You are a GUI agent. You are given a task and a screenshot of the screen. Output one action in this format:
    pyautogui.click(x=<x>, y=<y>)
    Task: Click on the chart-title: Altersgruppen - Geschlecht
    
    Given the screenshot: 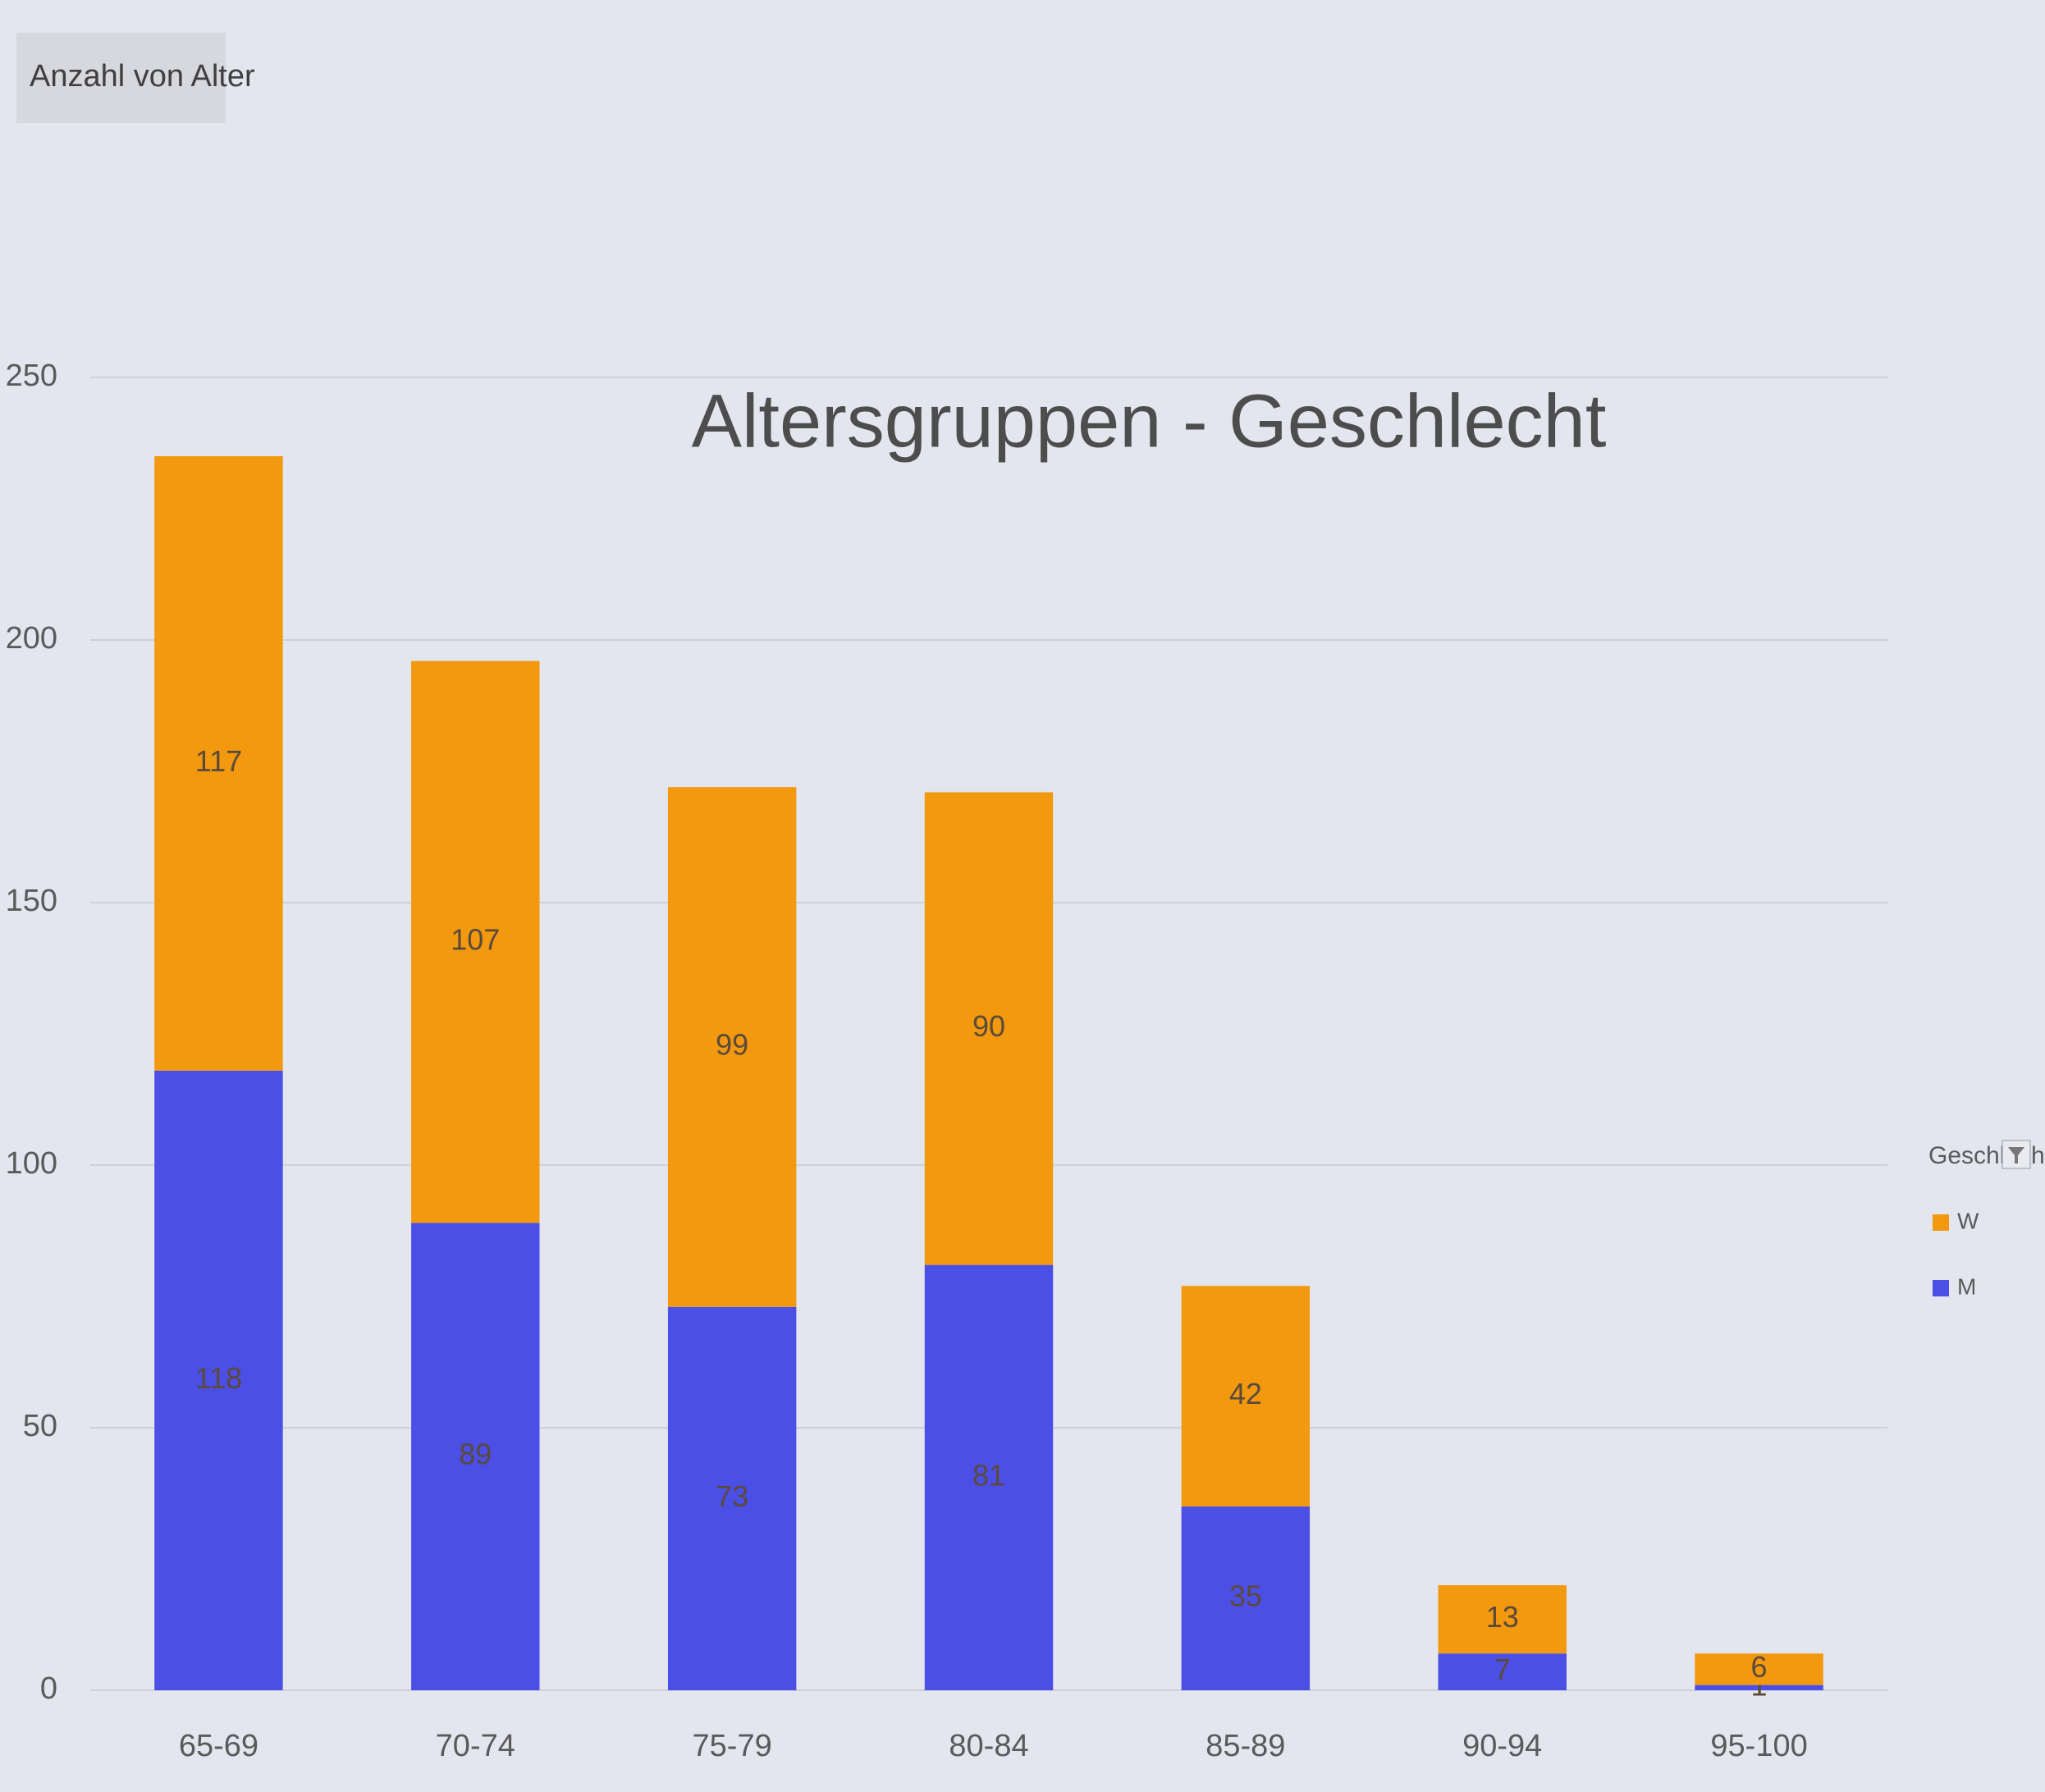 What is the action you would take?
    pyautogui.click(x=1149, y=421)
    